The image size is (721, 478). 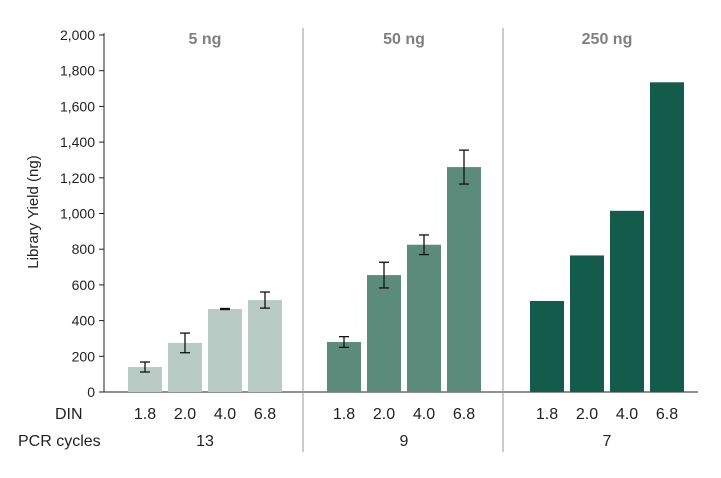 I want to click on y-tick-label: 1,000, so click(x=77, y=214).